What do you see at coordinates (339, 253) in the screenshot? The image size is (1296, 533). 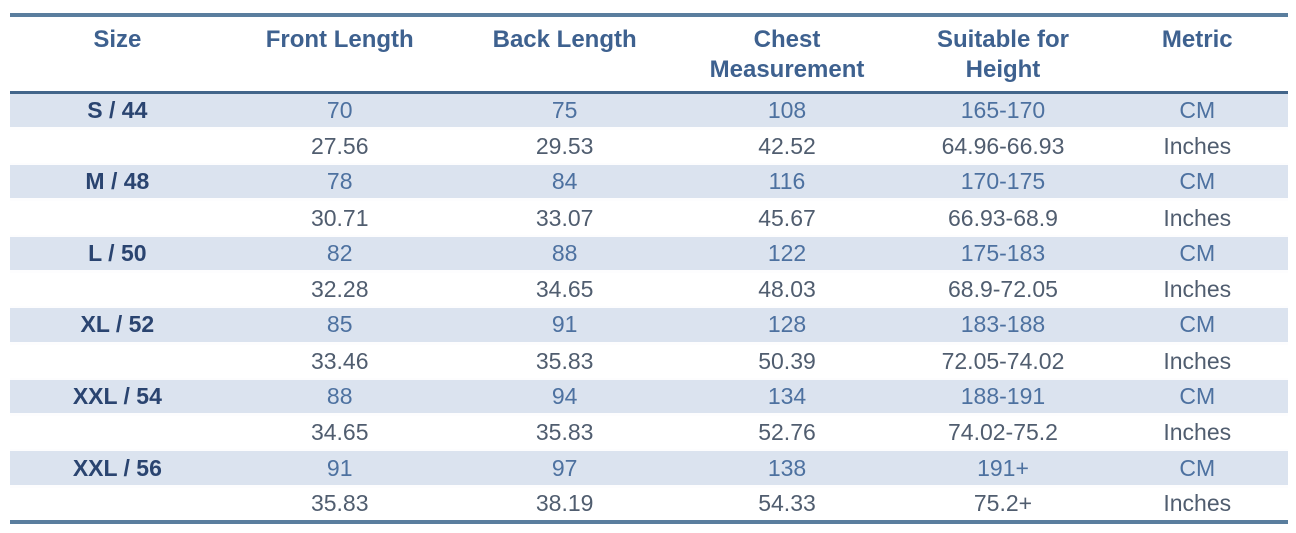 I see `front-length-cell: 82` at bounding box center [339, 253].